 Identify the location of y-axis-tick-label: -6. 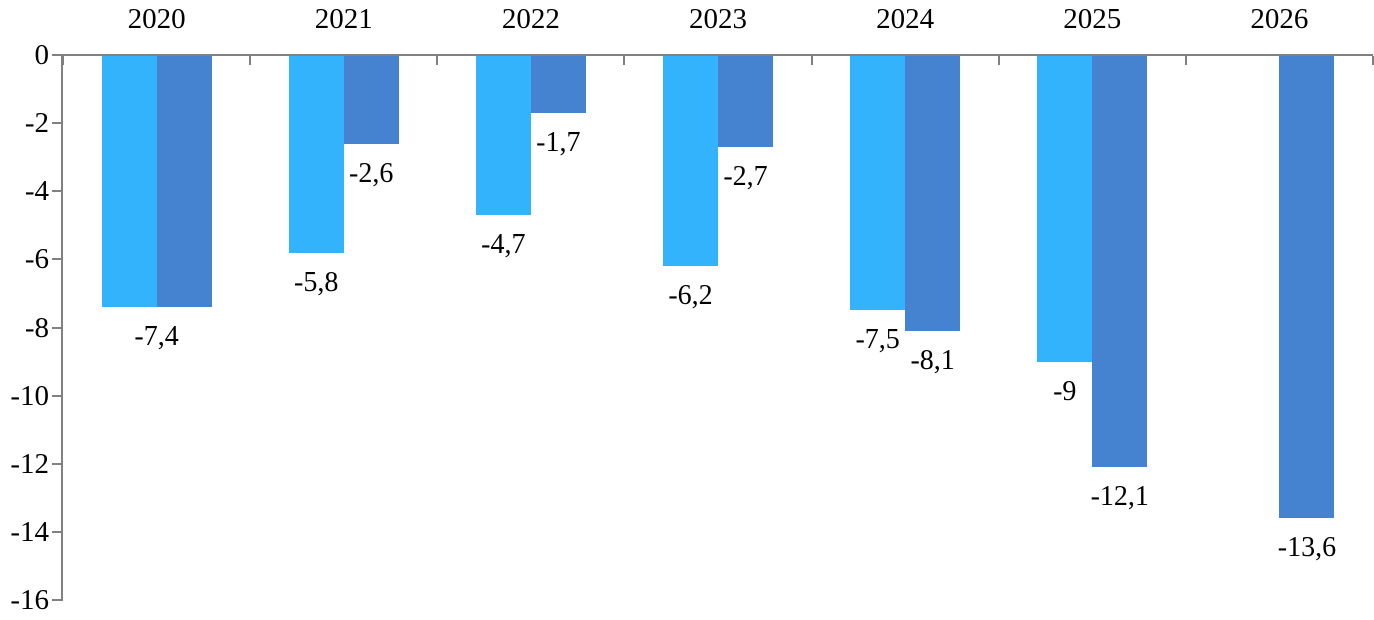
(36, 259).